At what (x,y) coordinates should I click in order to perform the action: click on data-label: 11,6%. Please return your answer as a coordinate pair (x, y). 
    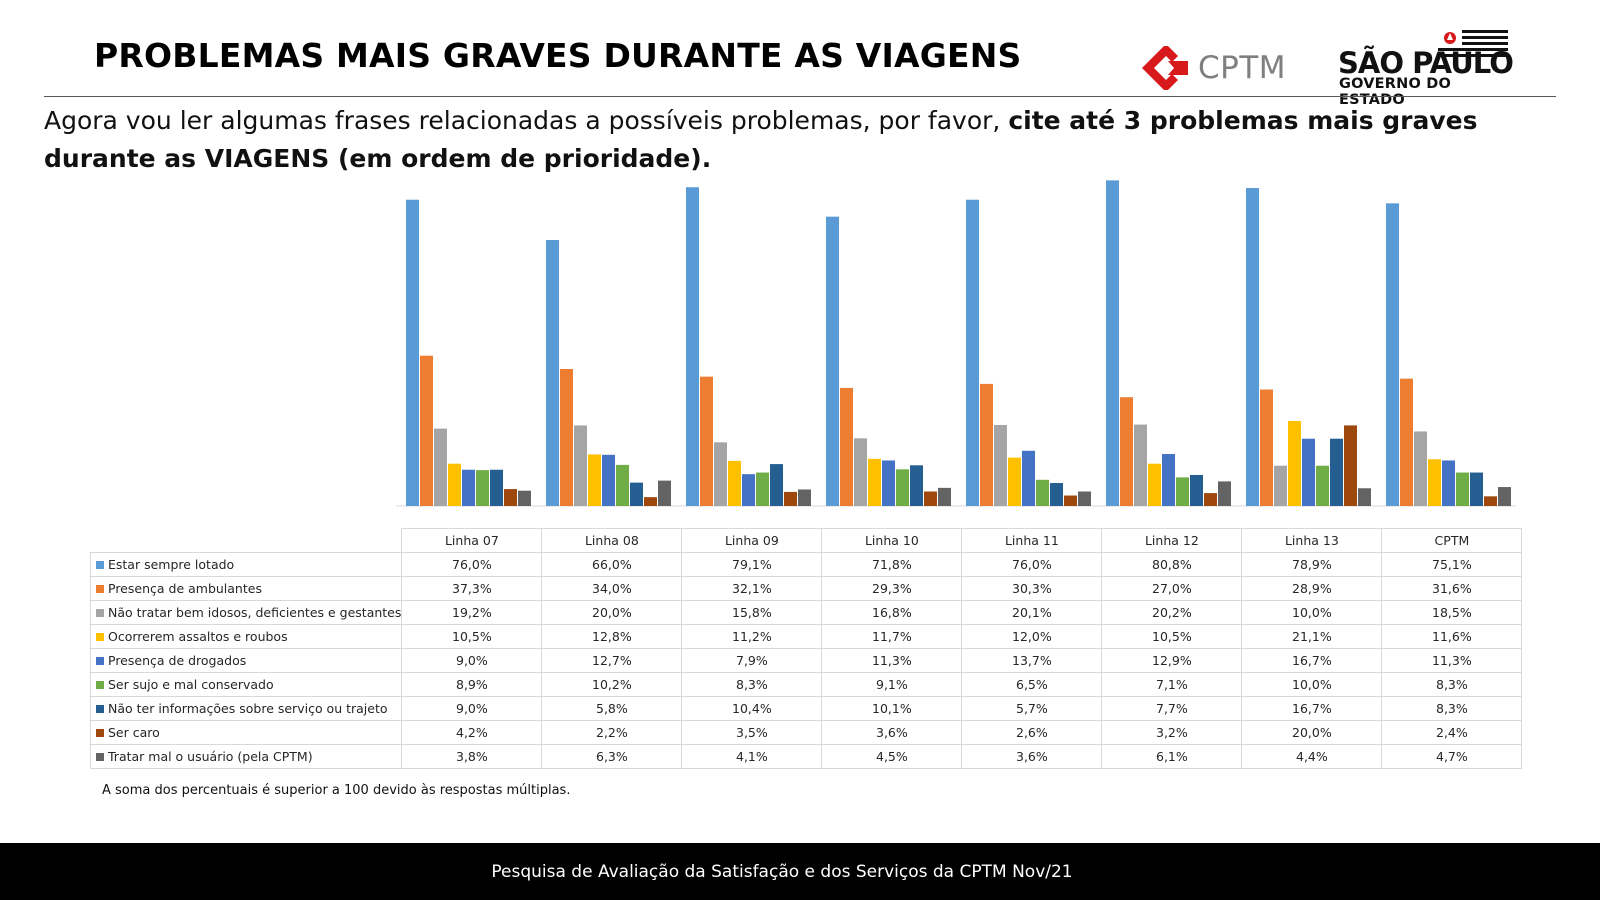
    Looking at the image, I should click on (1452, 636).